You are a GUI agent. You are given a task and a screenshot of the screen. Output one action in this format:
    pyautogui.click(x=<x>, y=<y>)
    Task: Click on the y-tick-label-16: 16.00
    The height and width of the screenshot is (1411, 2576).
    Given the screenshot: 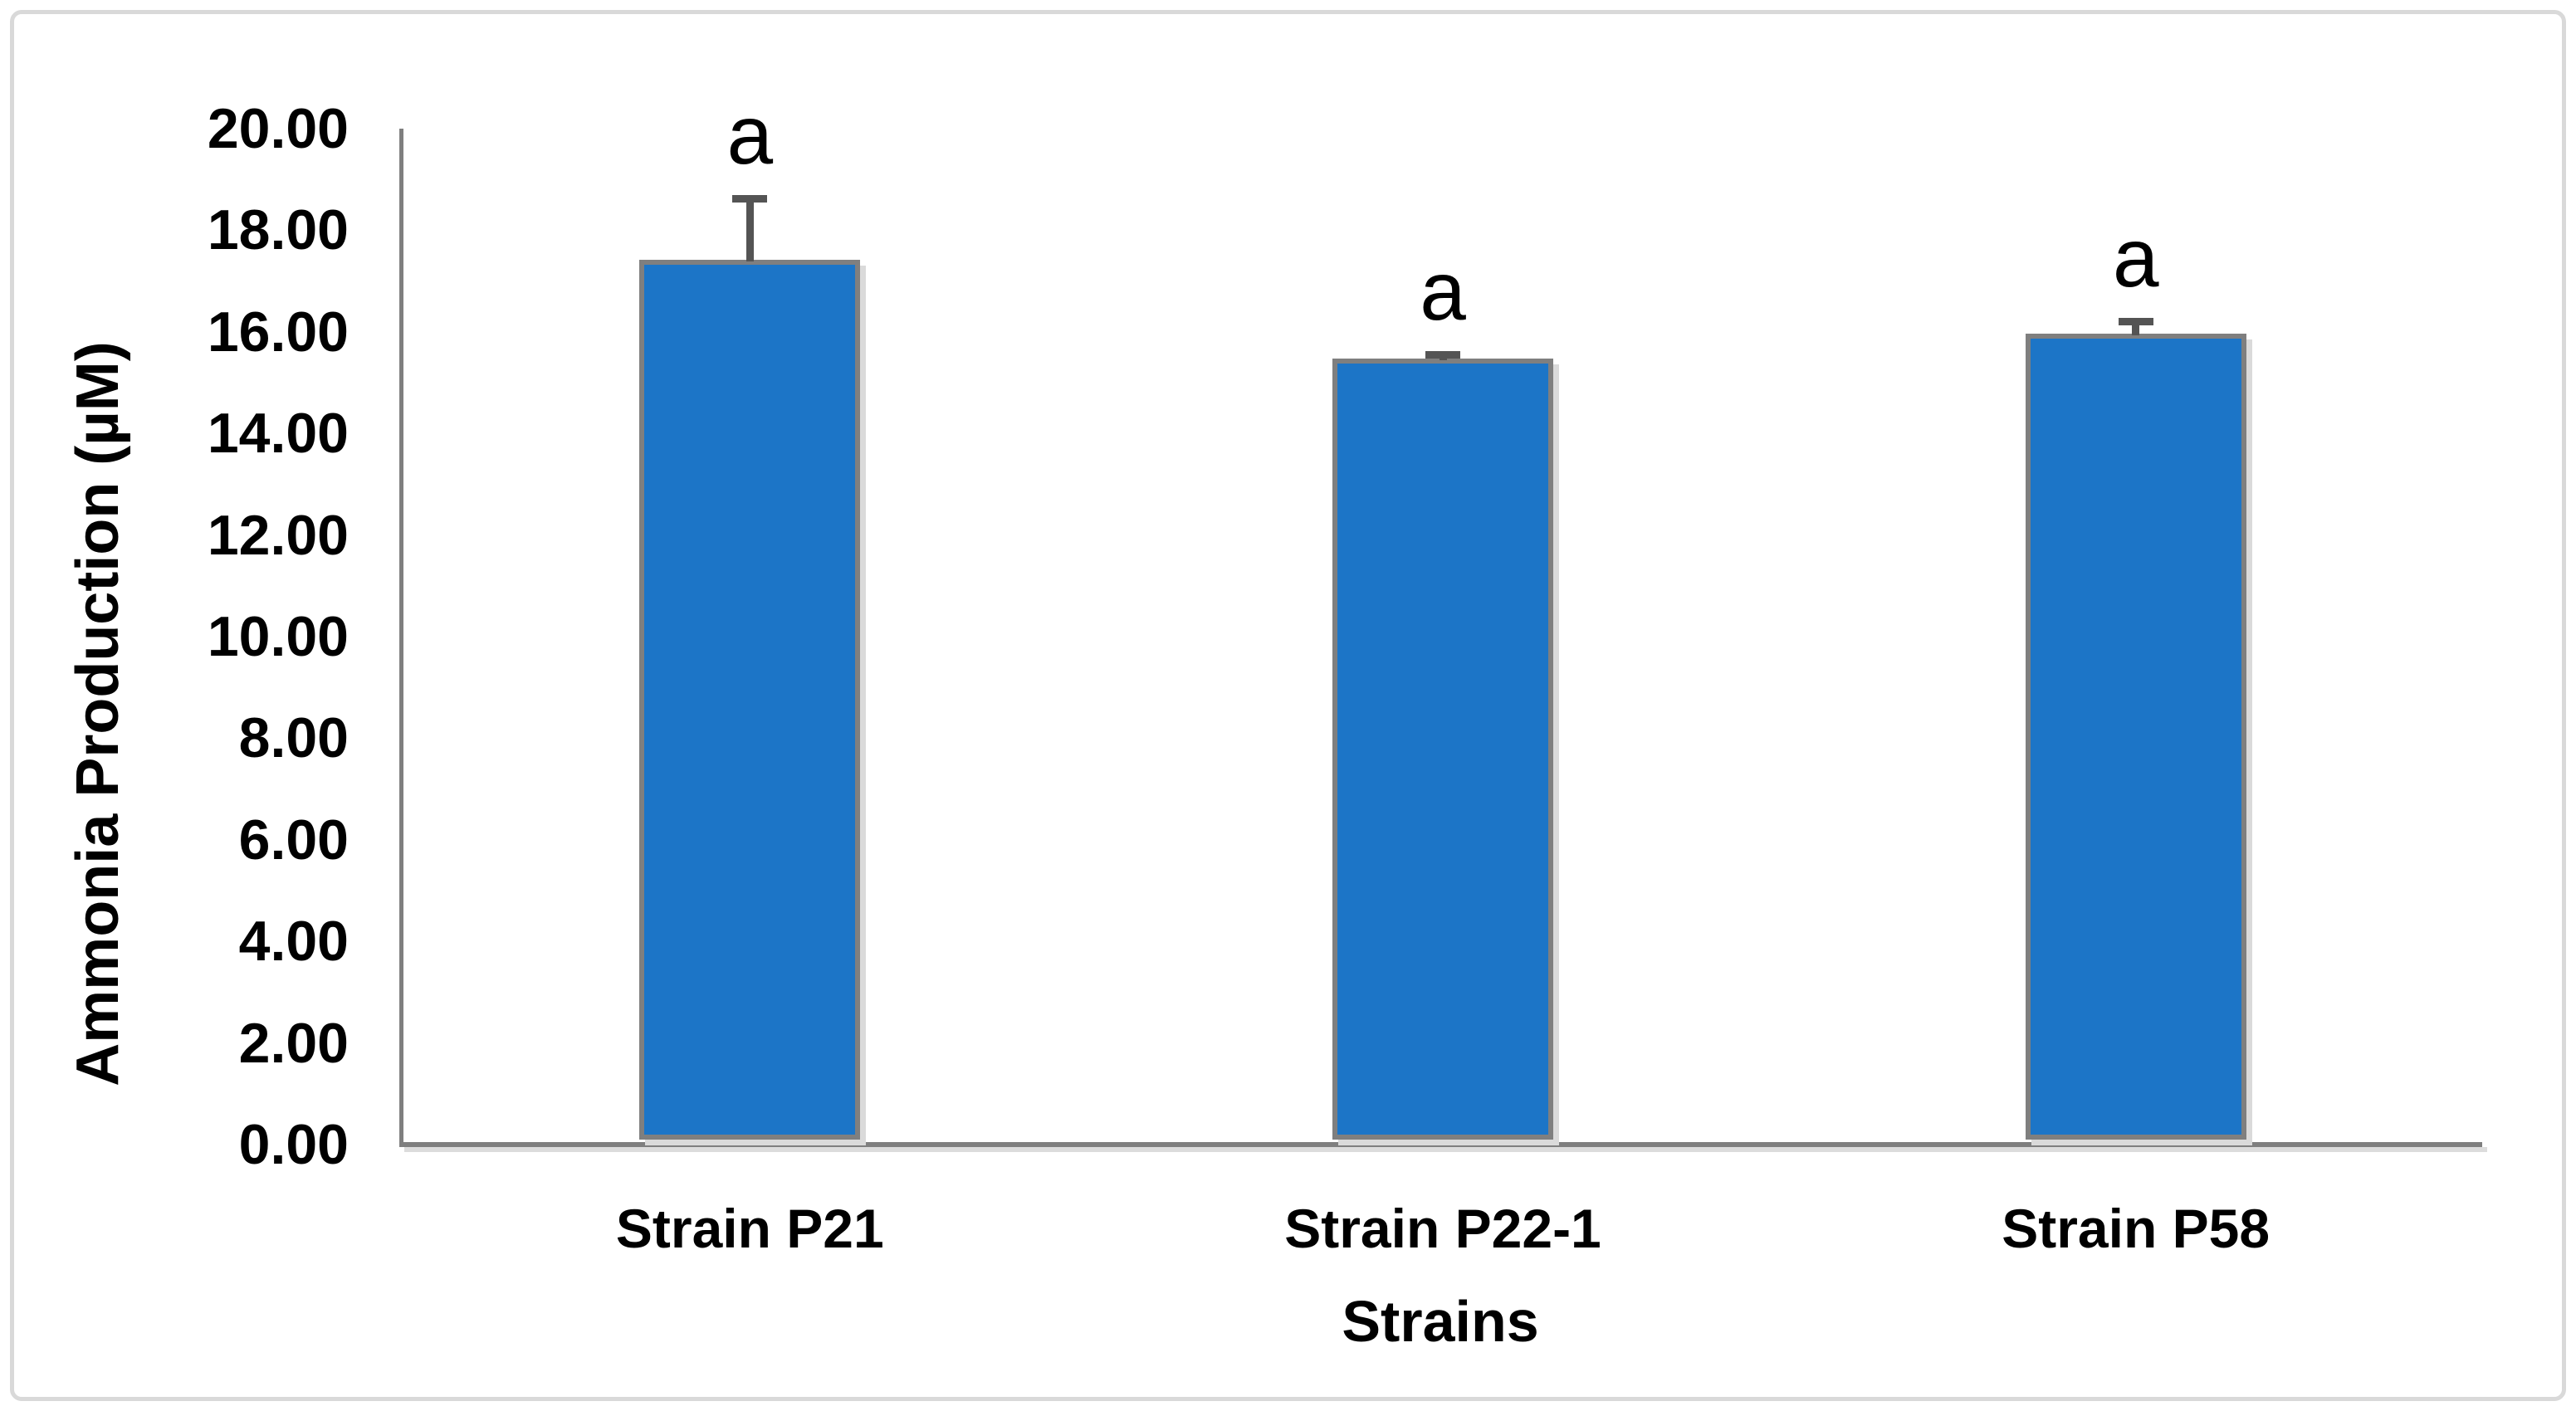 What is the action you would take?
    pyautogui.click(x=278, y=332)
    